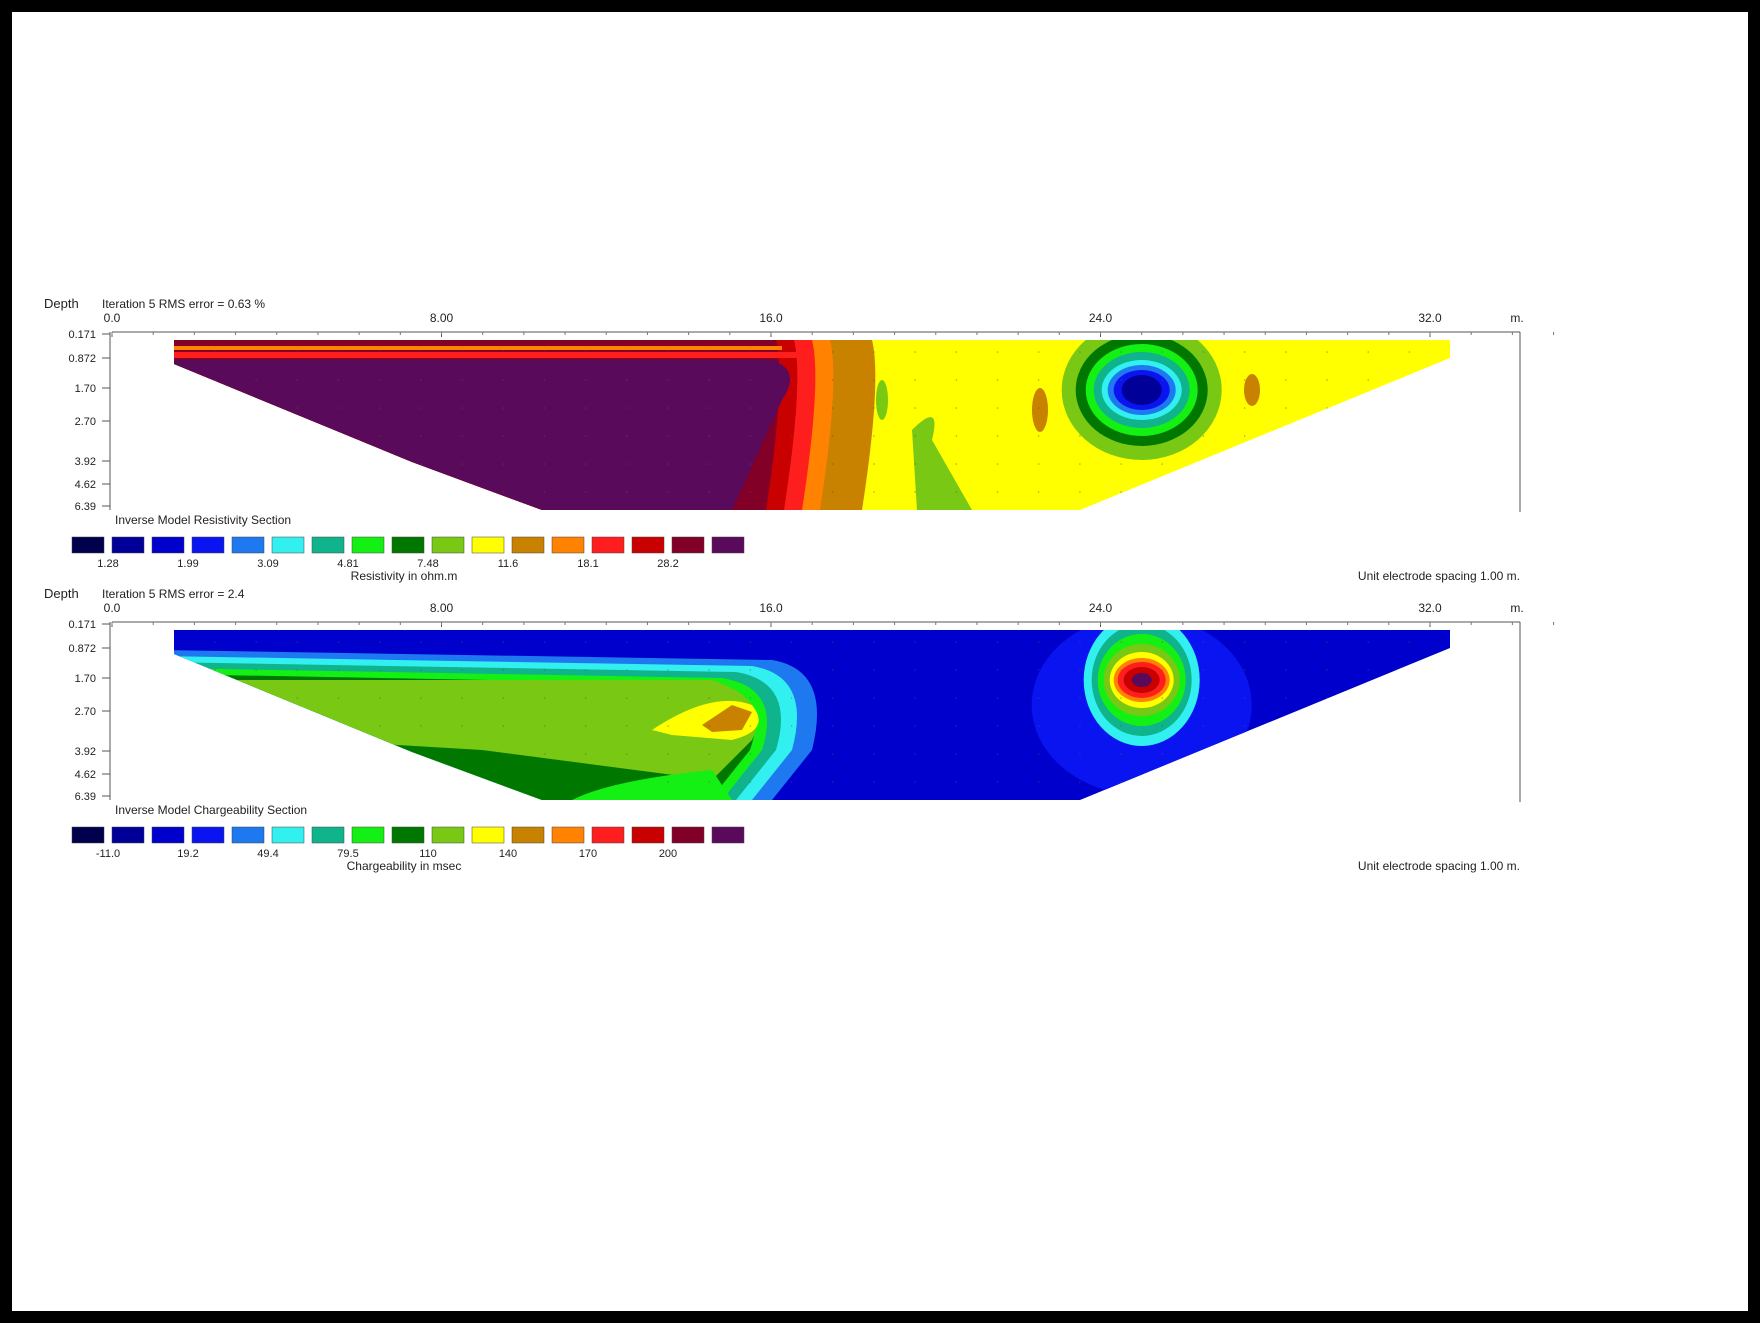 Image resolution: width=1760 pixels, height=1323 pixels. Describe the element at coordinates (203, 520) in the screenshot. I see `section-title: Inverse Model Resistivity Section` at that location.